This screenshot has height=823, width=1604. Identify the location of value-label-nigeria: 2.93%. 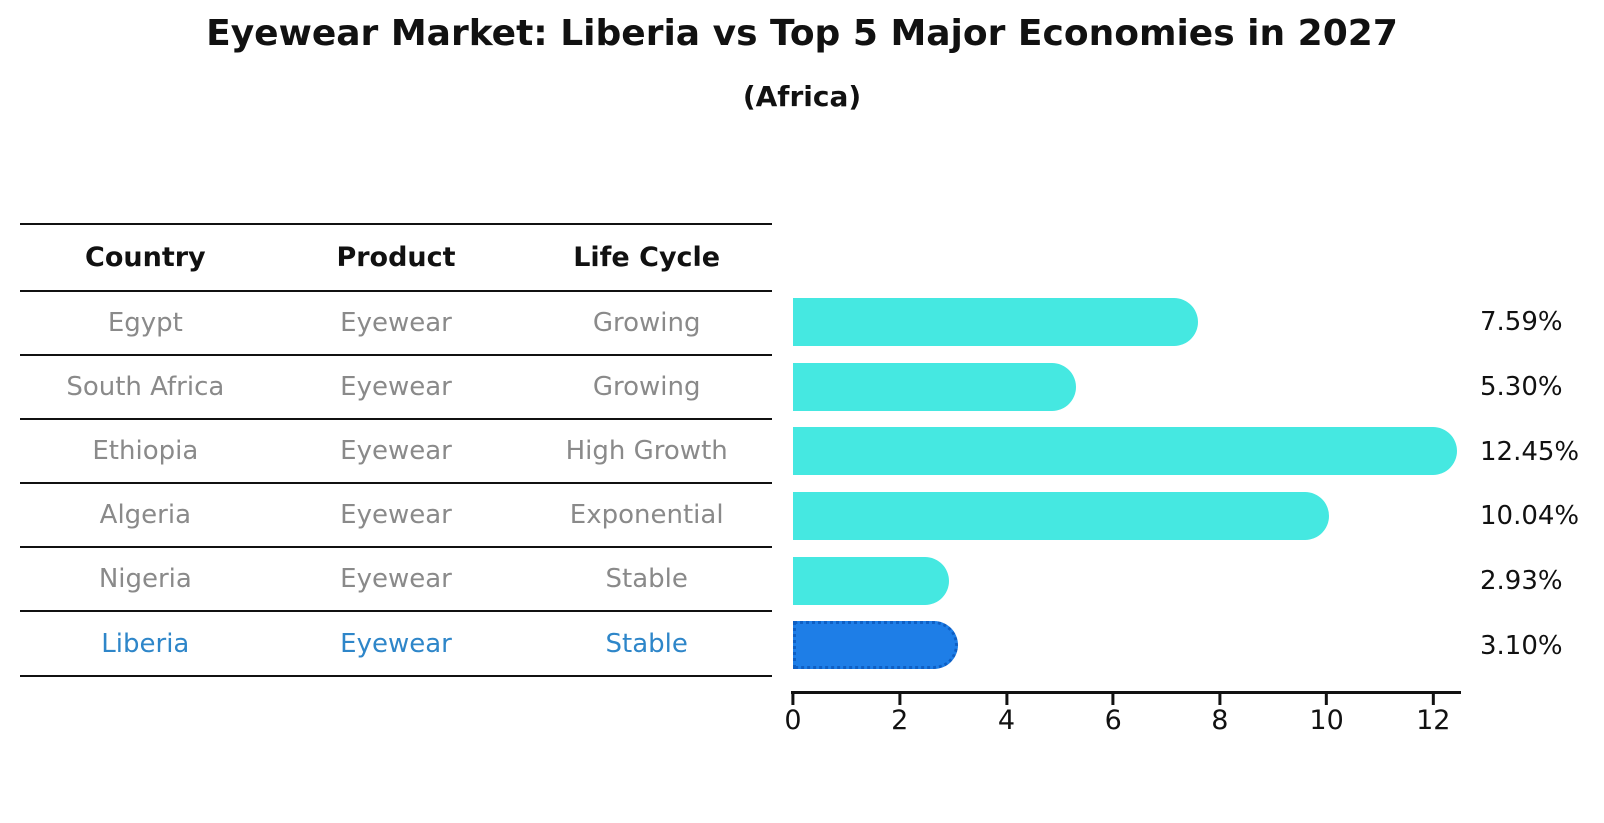
(1521, 580).